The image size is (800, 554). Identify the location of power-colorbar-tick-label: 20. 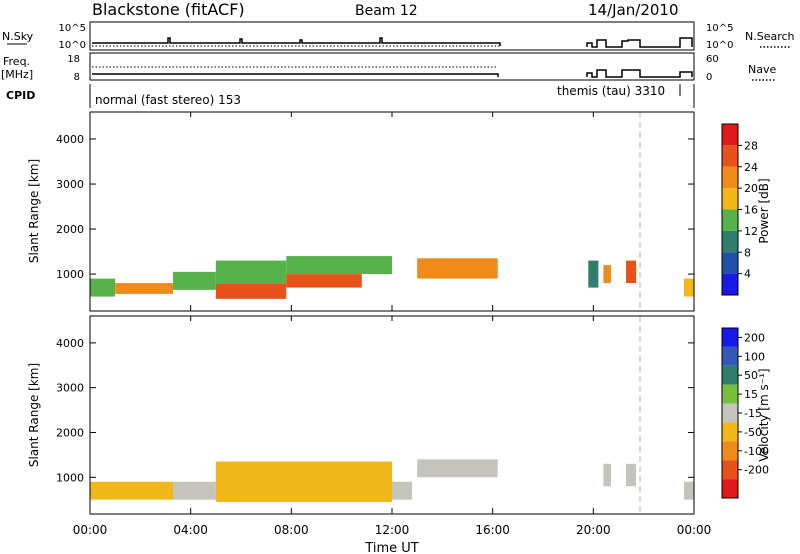
(751, 188).